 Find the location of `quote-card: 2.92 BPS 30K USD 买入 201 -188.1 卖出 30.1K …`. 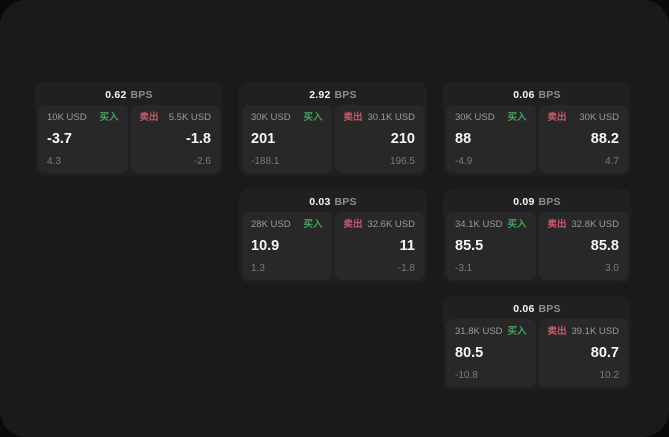

quote-card: 2.92 BPS 30K USD 买入 201 -188.1 卖出 30.1K … is located at coordinates (333, 129).